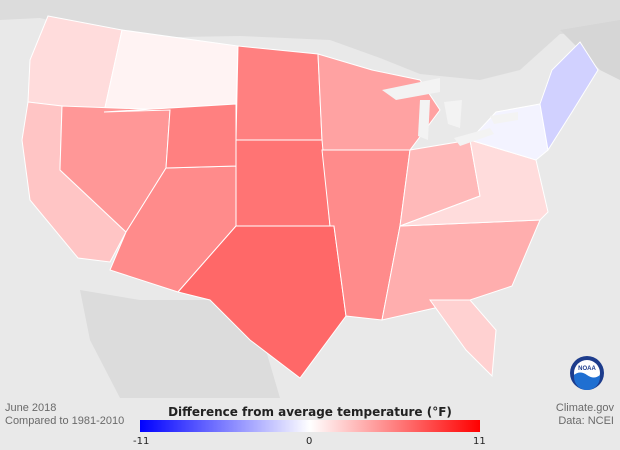 The height and width of the screenshot is (450, 620). I want to click on region-northern-plains, so click(279, 93).